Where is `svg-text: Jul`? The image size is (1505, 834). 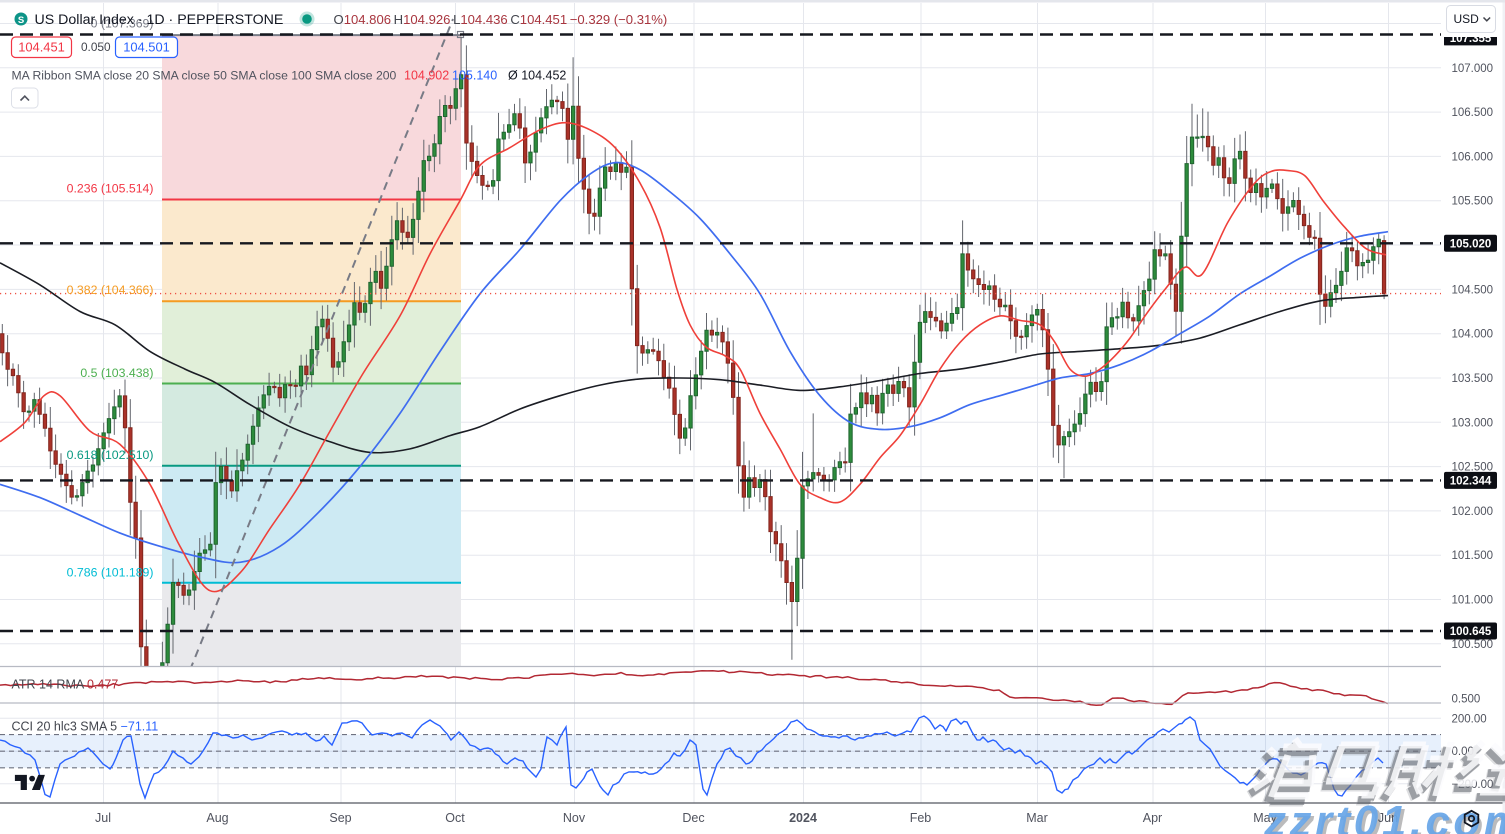
svg-text: Jul is located at coordinates (103, 818).